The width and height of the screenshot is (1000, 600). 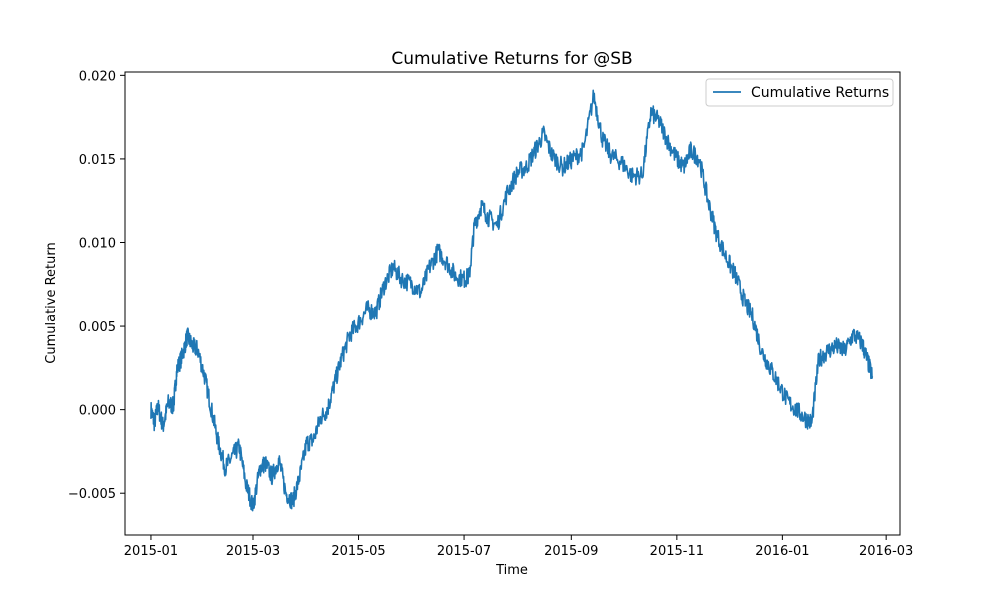 I want to click on x-tick-label: 2015-07, so click(x=464, y=551).